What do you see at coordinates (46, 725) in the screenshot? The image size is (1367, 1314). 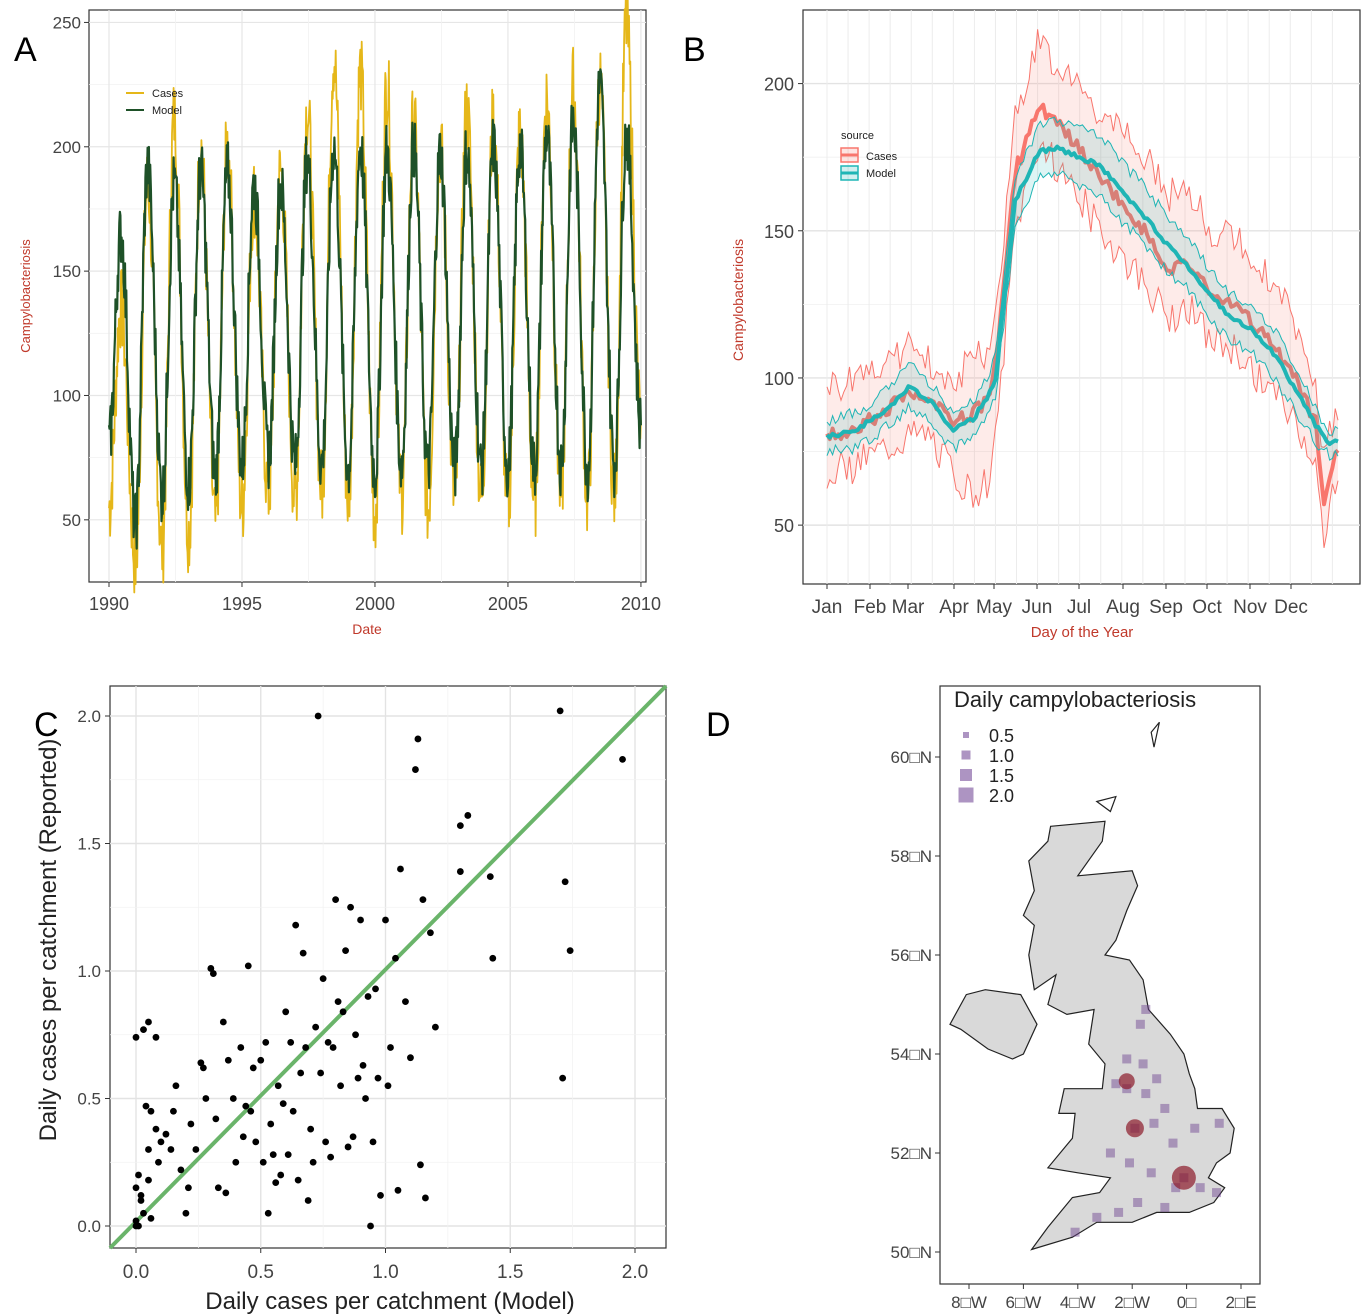 I see `panel-letter-c: C` at bounding box center [46, 725].